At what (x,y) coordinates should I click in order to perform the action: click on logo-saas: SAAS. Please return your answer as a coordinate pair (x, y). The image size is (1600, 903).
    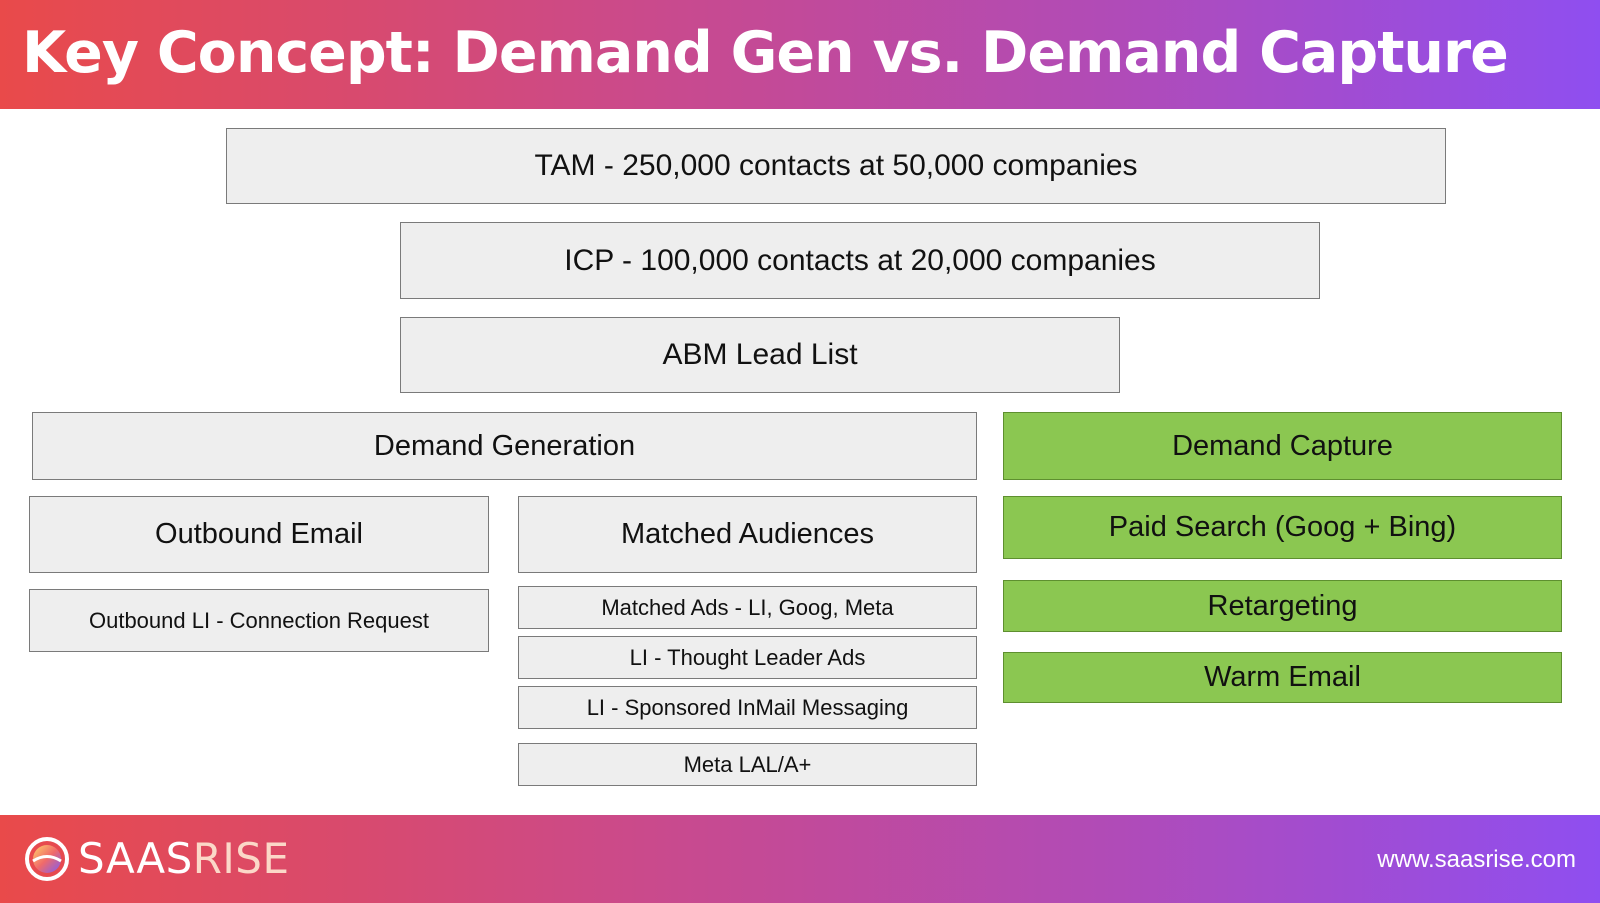
    Looking at the image, I should click on (135, 858).